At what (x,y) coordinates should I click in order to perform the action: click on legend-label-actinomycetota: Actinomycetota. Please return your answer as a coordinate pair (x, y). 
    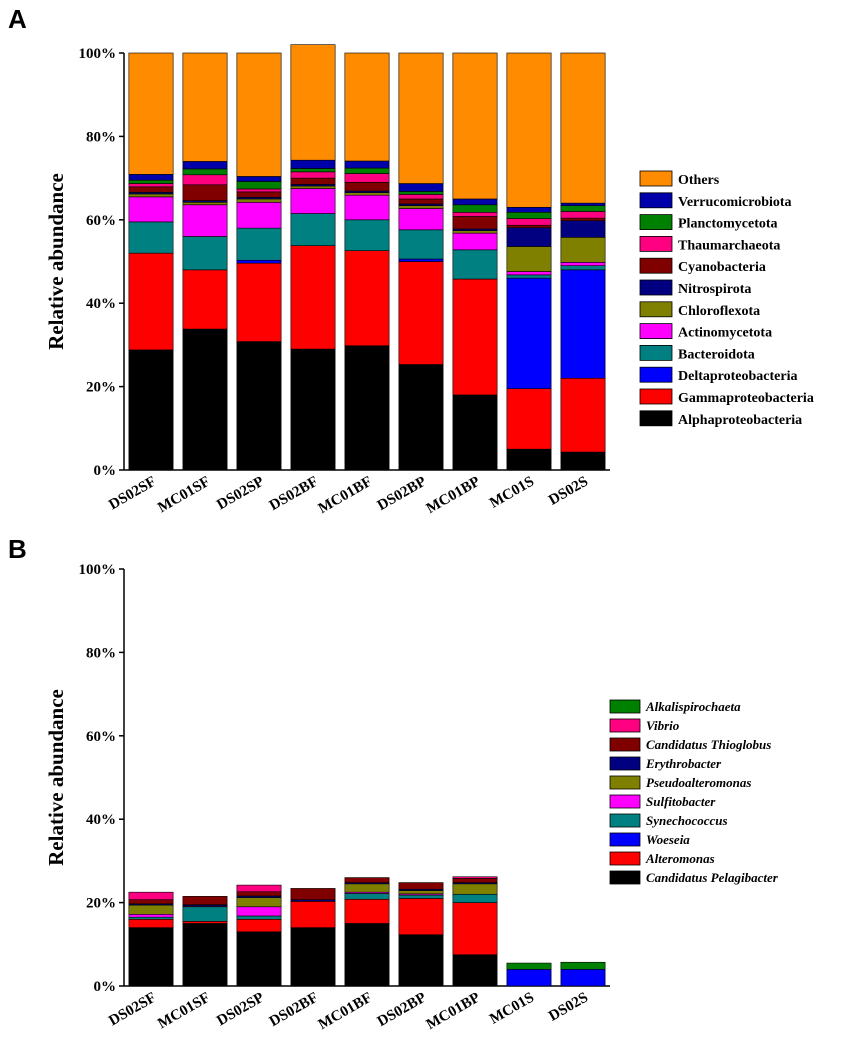
    Looking at the image, I should click on (725, 333).